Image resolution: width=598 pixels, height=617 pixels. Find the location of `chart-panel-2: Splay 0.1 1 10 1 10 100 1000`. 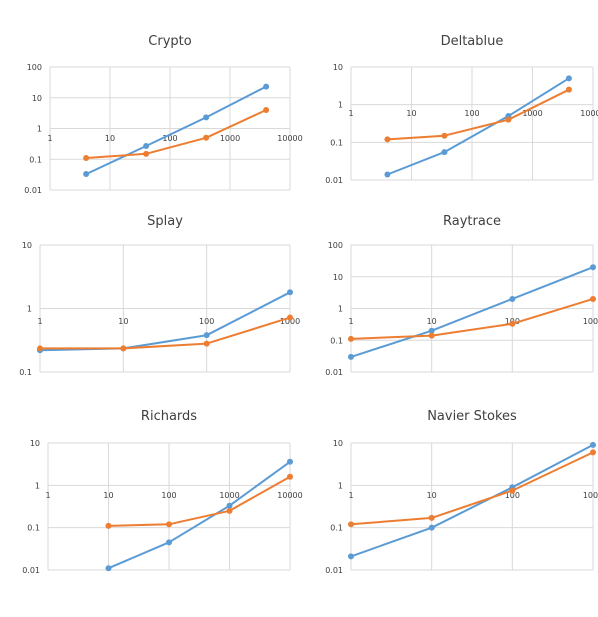

chart-panel-2: Splay 0.1 1 10 1 10 100 1000 is located at coordinates (159, 295).